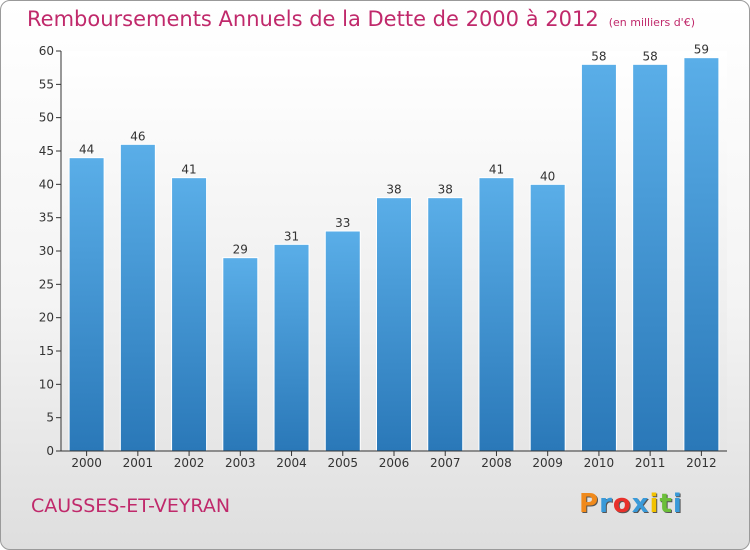 Image resolution: width=750 pixels, height=550 pixels. What do you see at coordinates (701, 254) in the screenshot?
I see `bar-2012` at bounding box center [701, 254].